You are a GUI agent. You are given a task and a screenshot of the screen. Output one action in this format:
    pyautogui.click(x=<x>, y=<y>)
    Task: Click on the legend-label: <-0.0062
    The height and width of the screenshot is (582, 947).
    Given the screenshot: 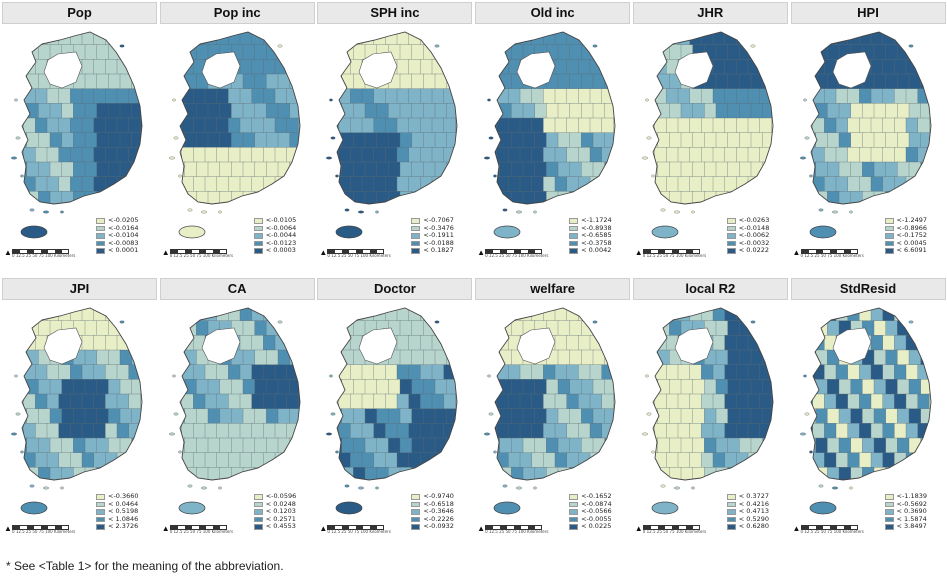 What is the action you would take?
    pyautogui.click(x=754, y=235)
    